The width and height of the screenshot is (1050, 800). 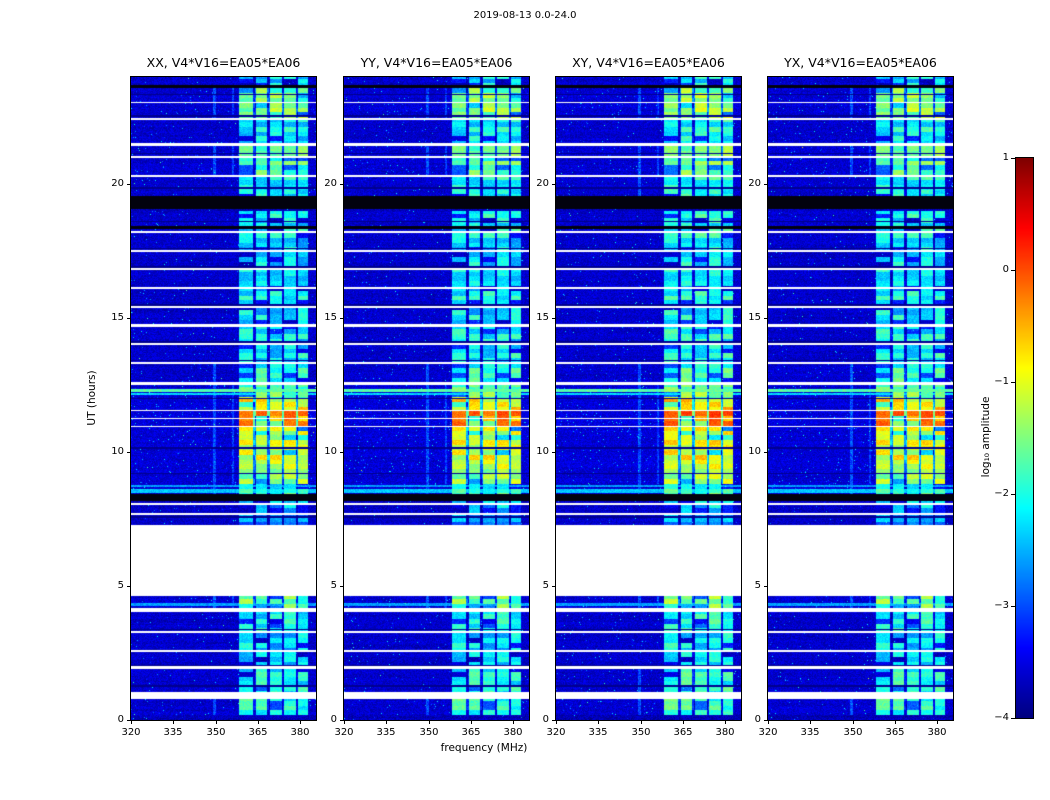 I want to click on panel-YY-title: YY, V4*V16=EA05*EA06, so click(x=436, y=62).